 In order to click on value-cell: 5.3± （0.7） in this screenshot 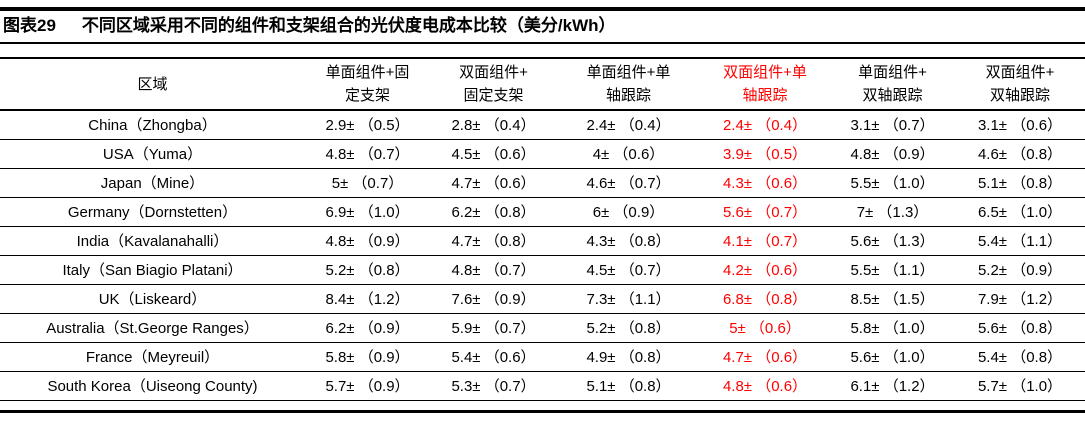, I will do `click(493, 386)`.